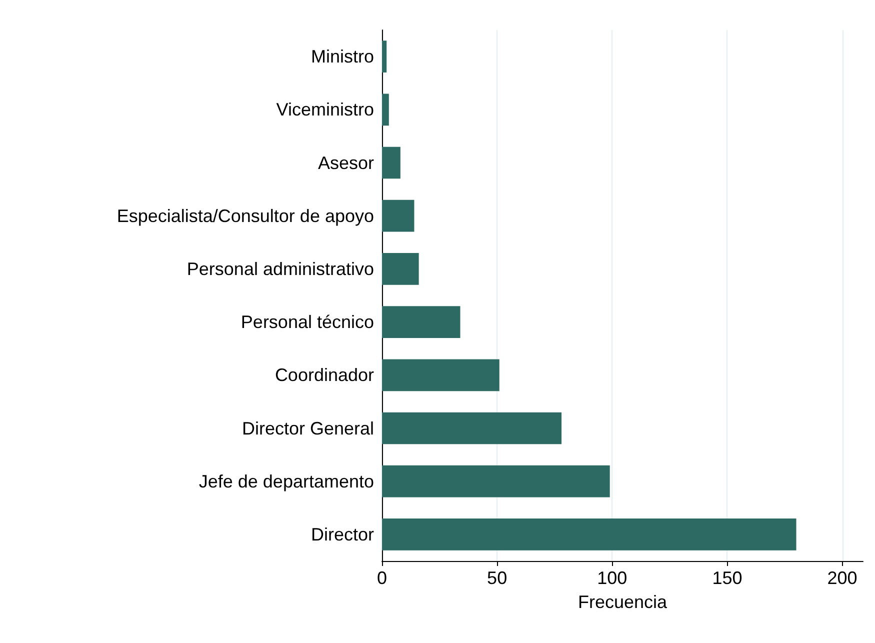  Describe the element at coordinates (342, 56) in the screenshot. I see `y-tick-label: Ministro` at that location.